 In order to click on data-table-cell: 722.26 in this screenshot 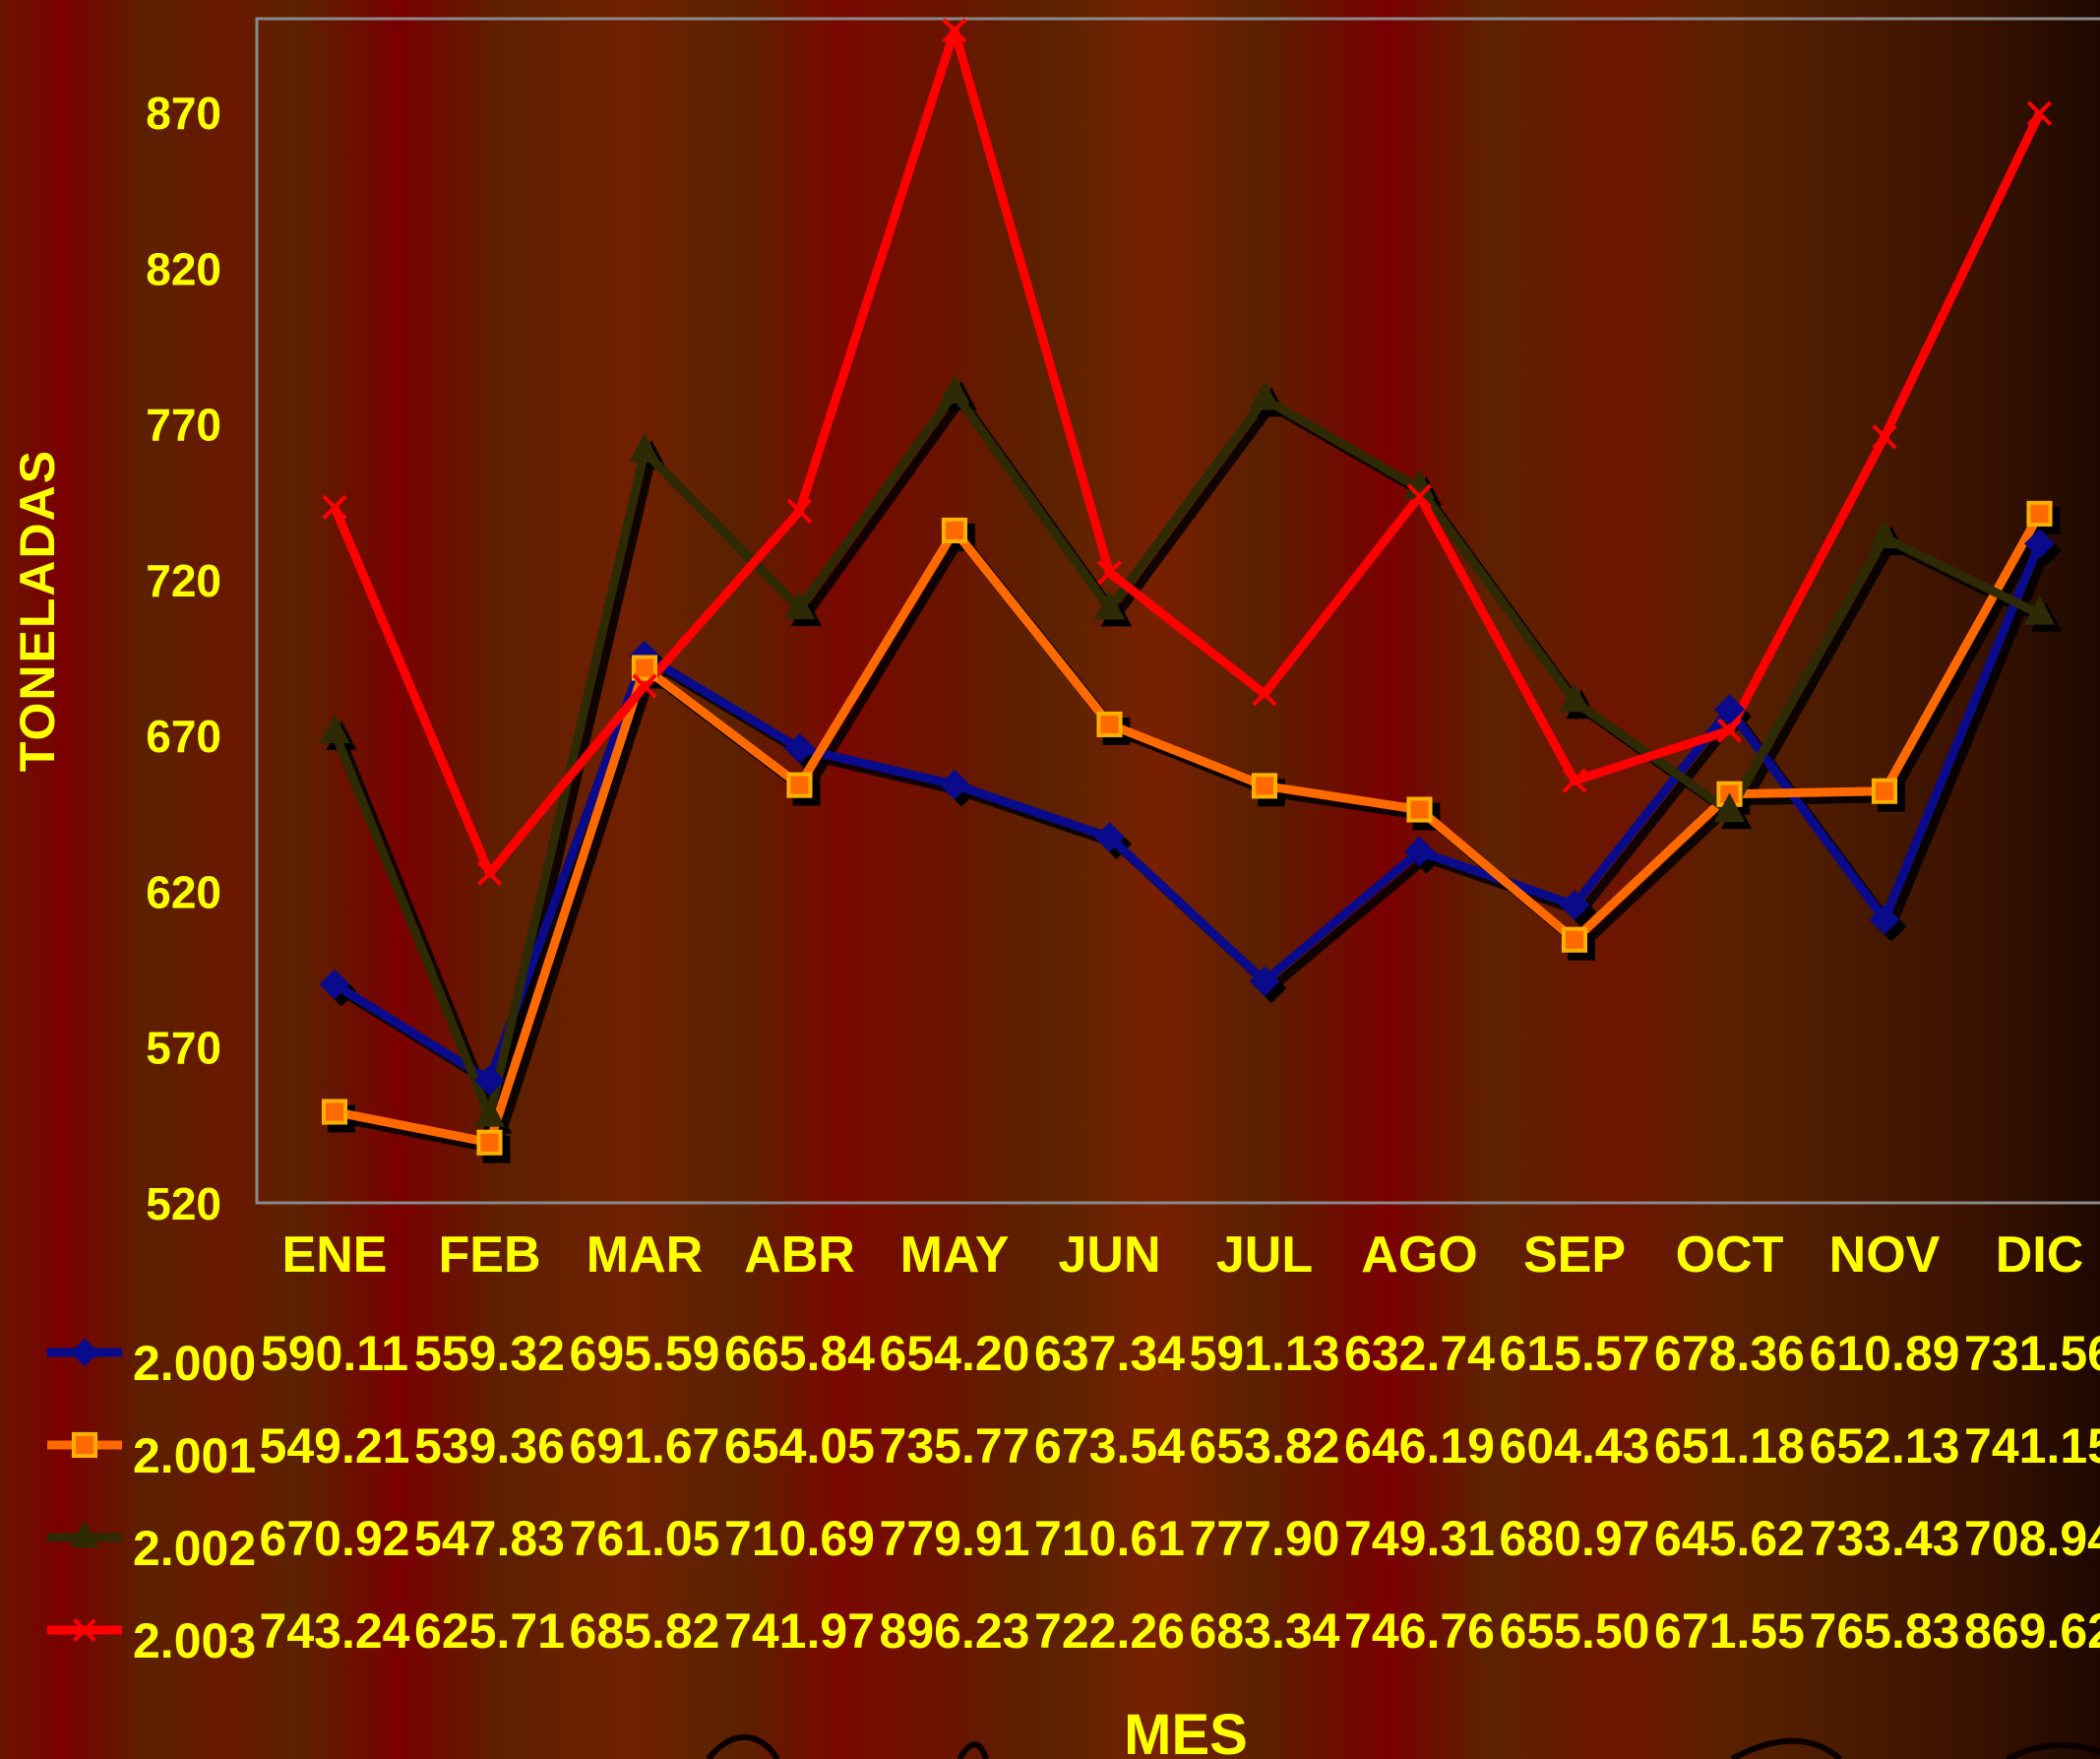, I will do `click(1109, 1631)`.